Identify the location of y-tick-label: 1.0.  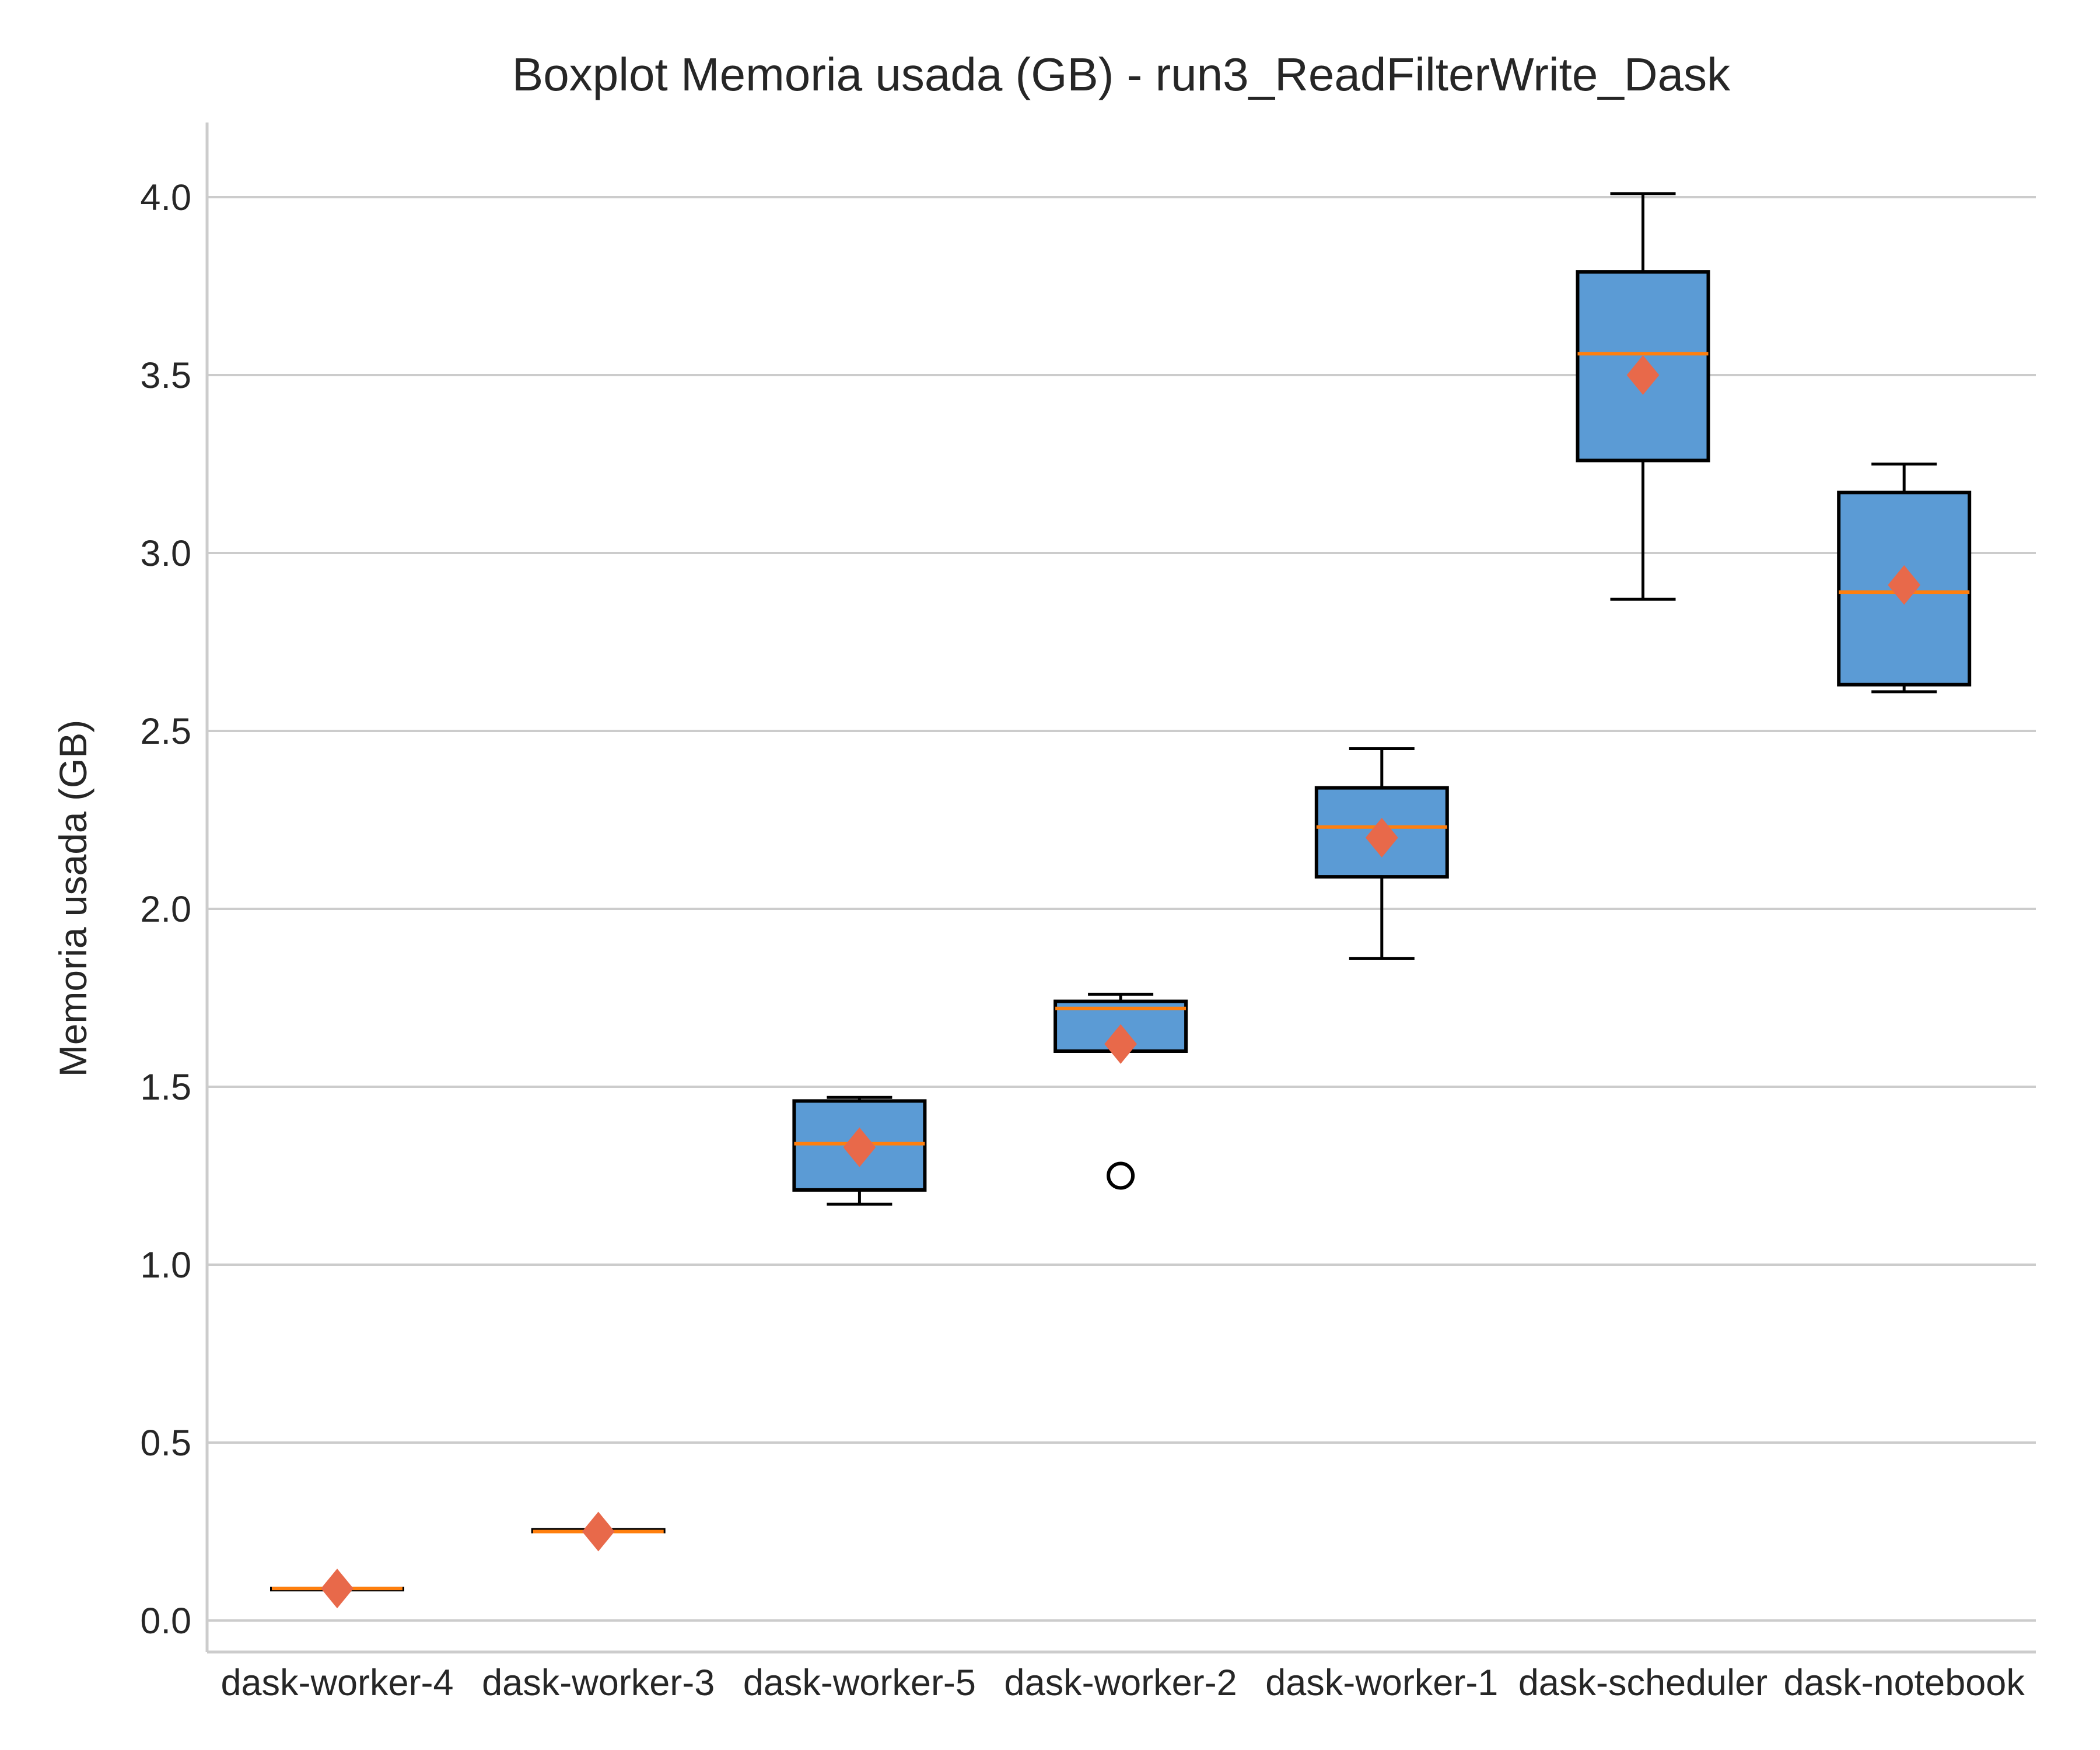
(166, 1265).